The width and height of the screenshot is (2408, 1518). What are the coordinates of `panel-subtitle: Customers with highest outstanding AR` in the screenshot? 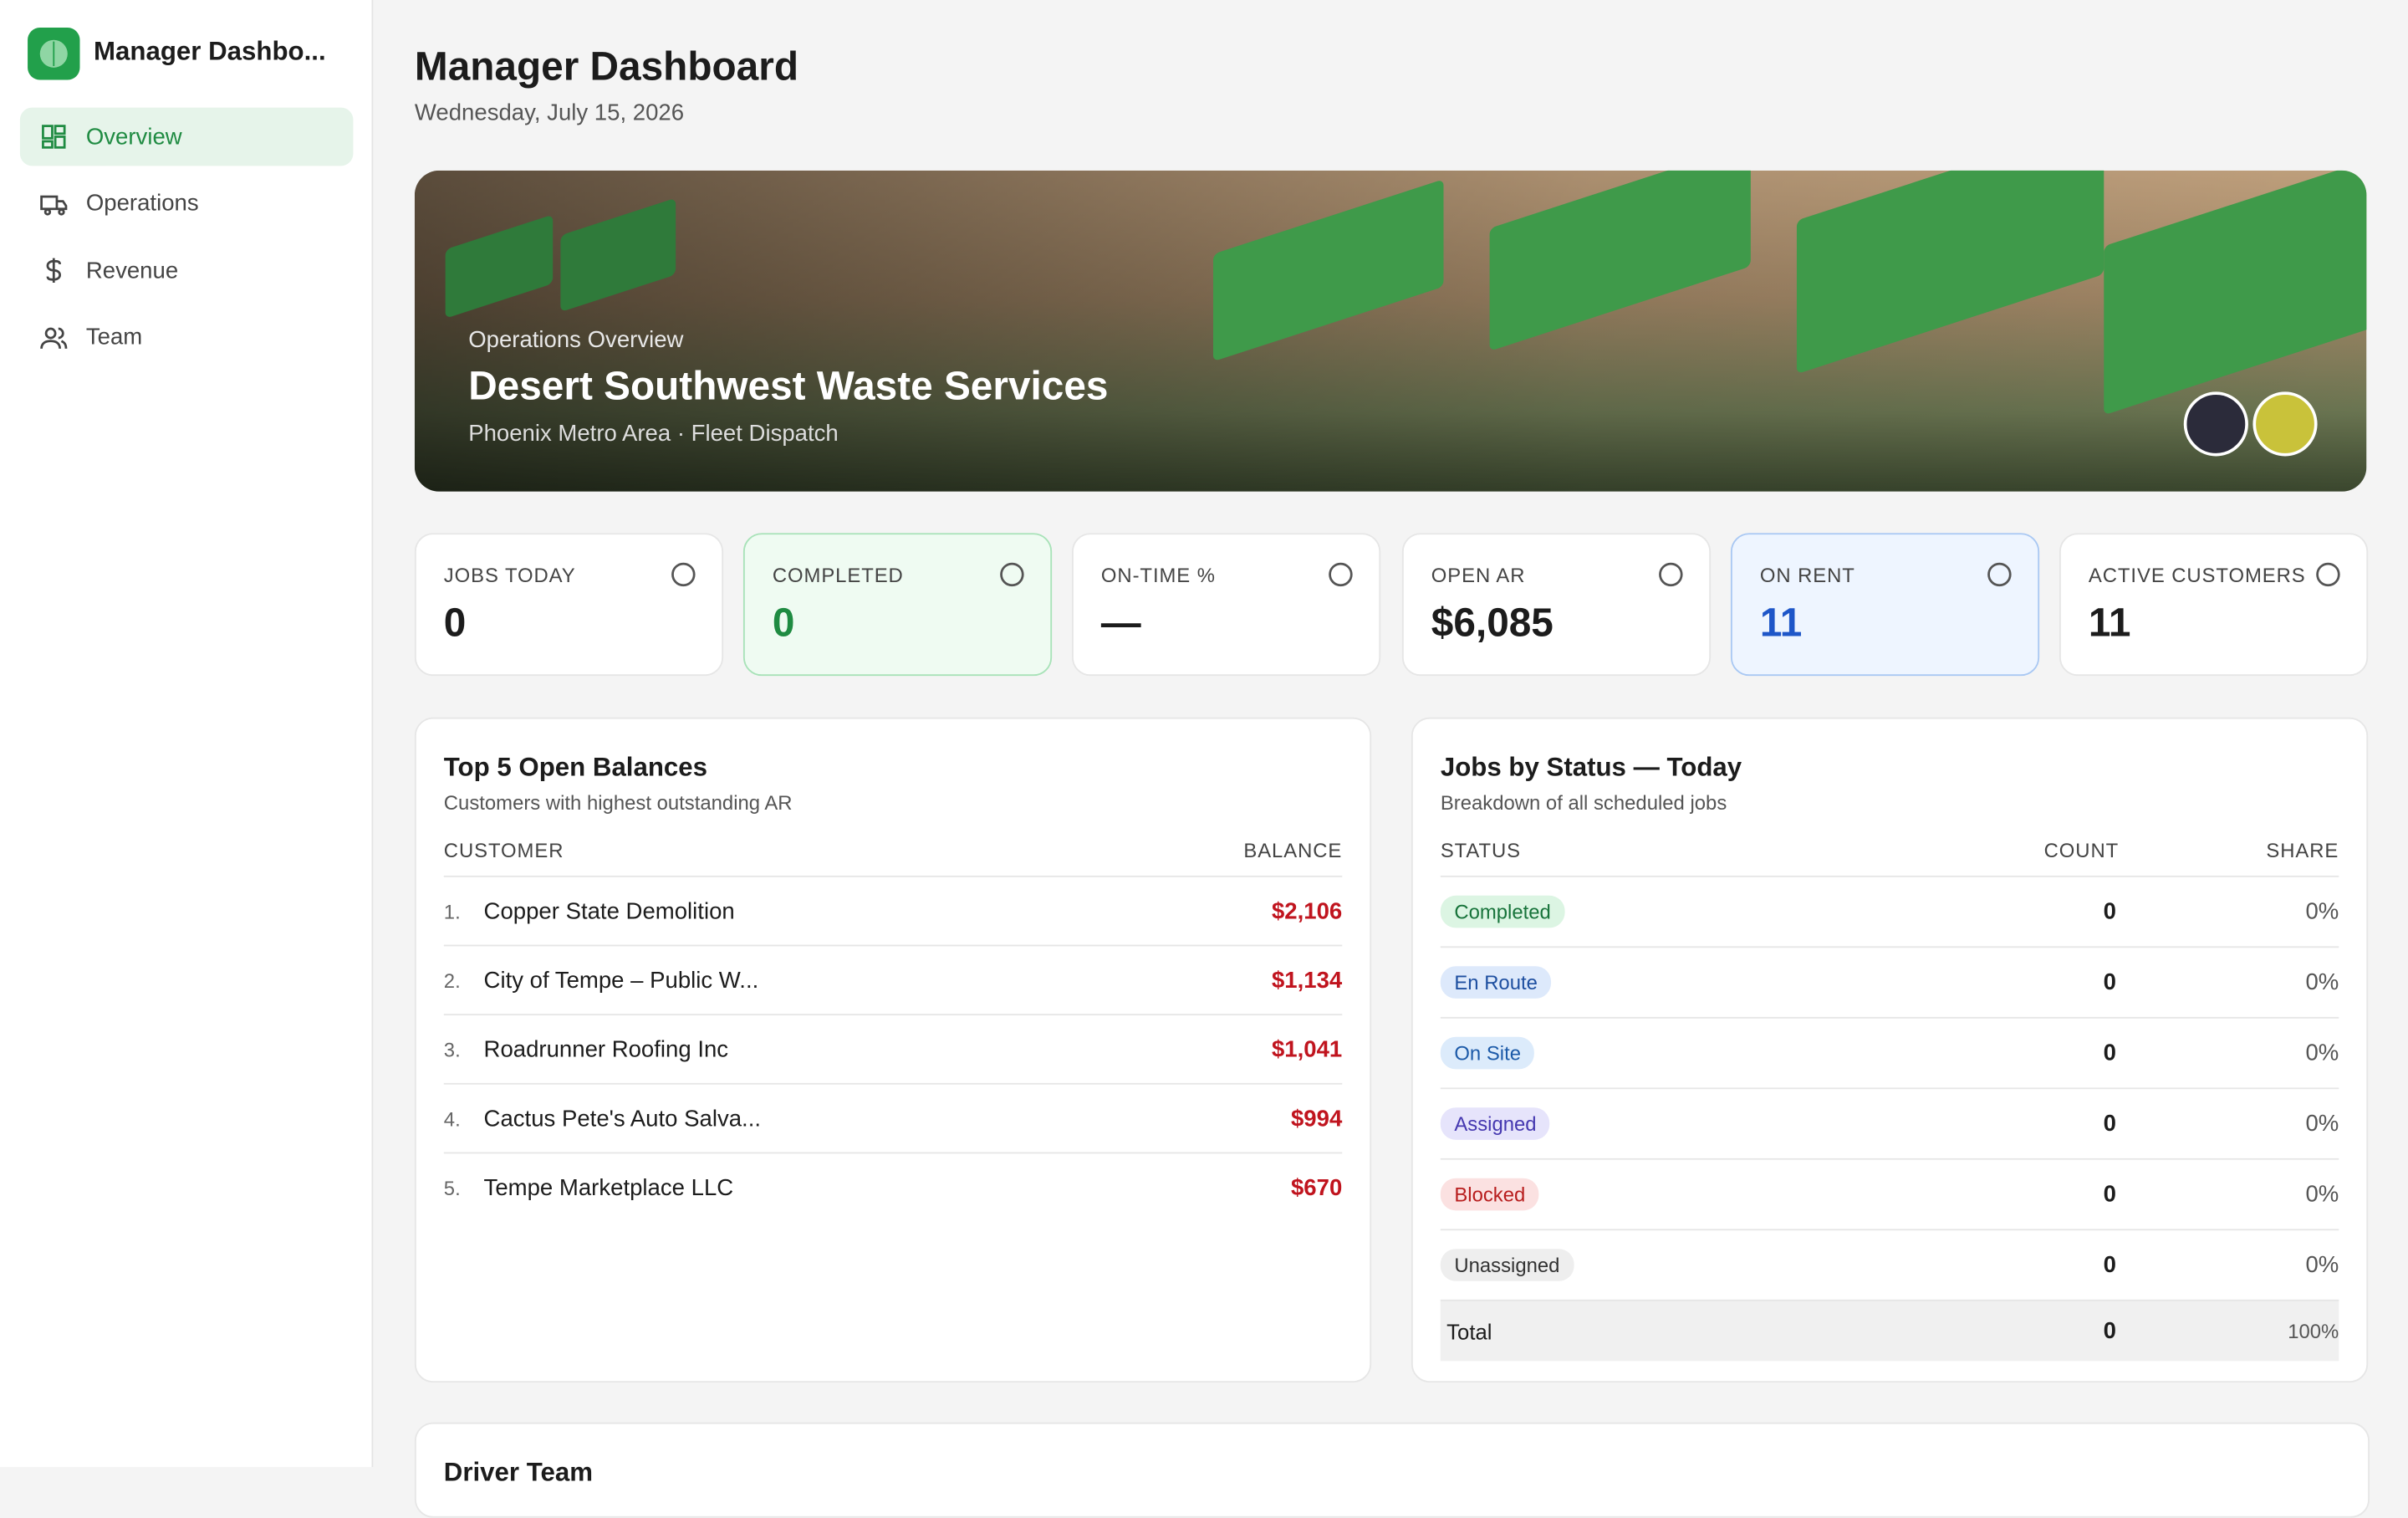 It's located at (618, 802).